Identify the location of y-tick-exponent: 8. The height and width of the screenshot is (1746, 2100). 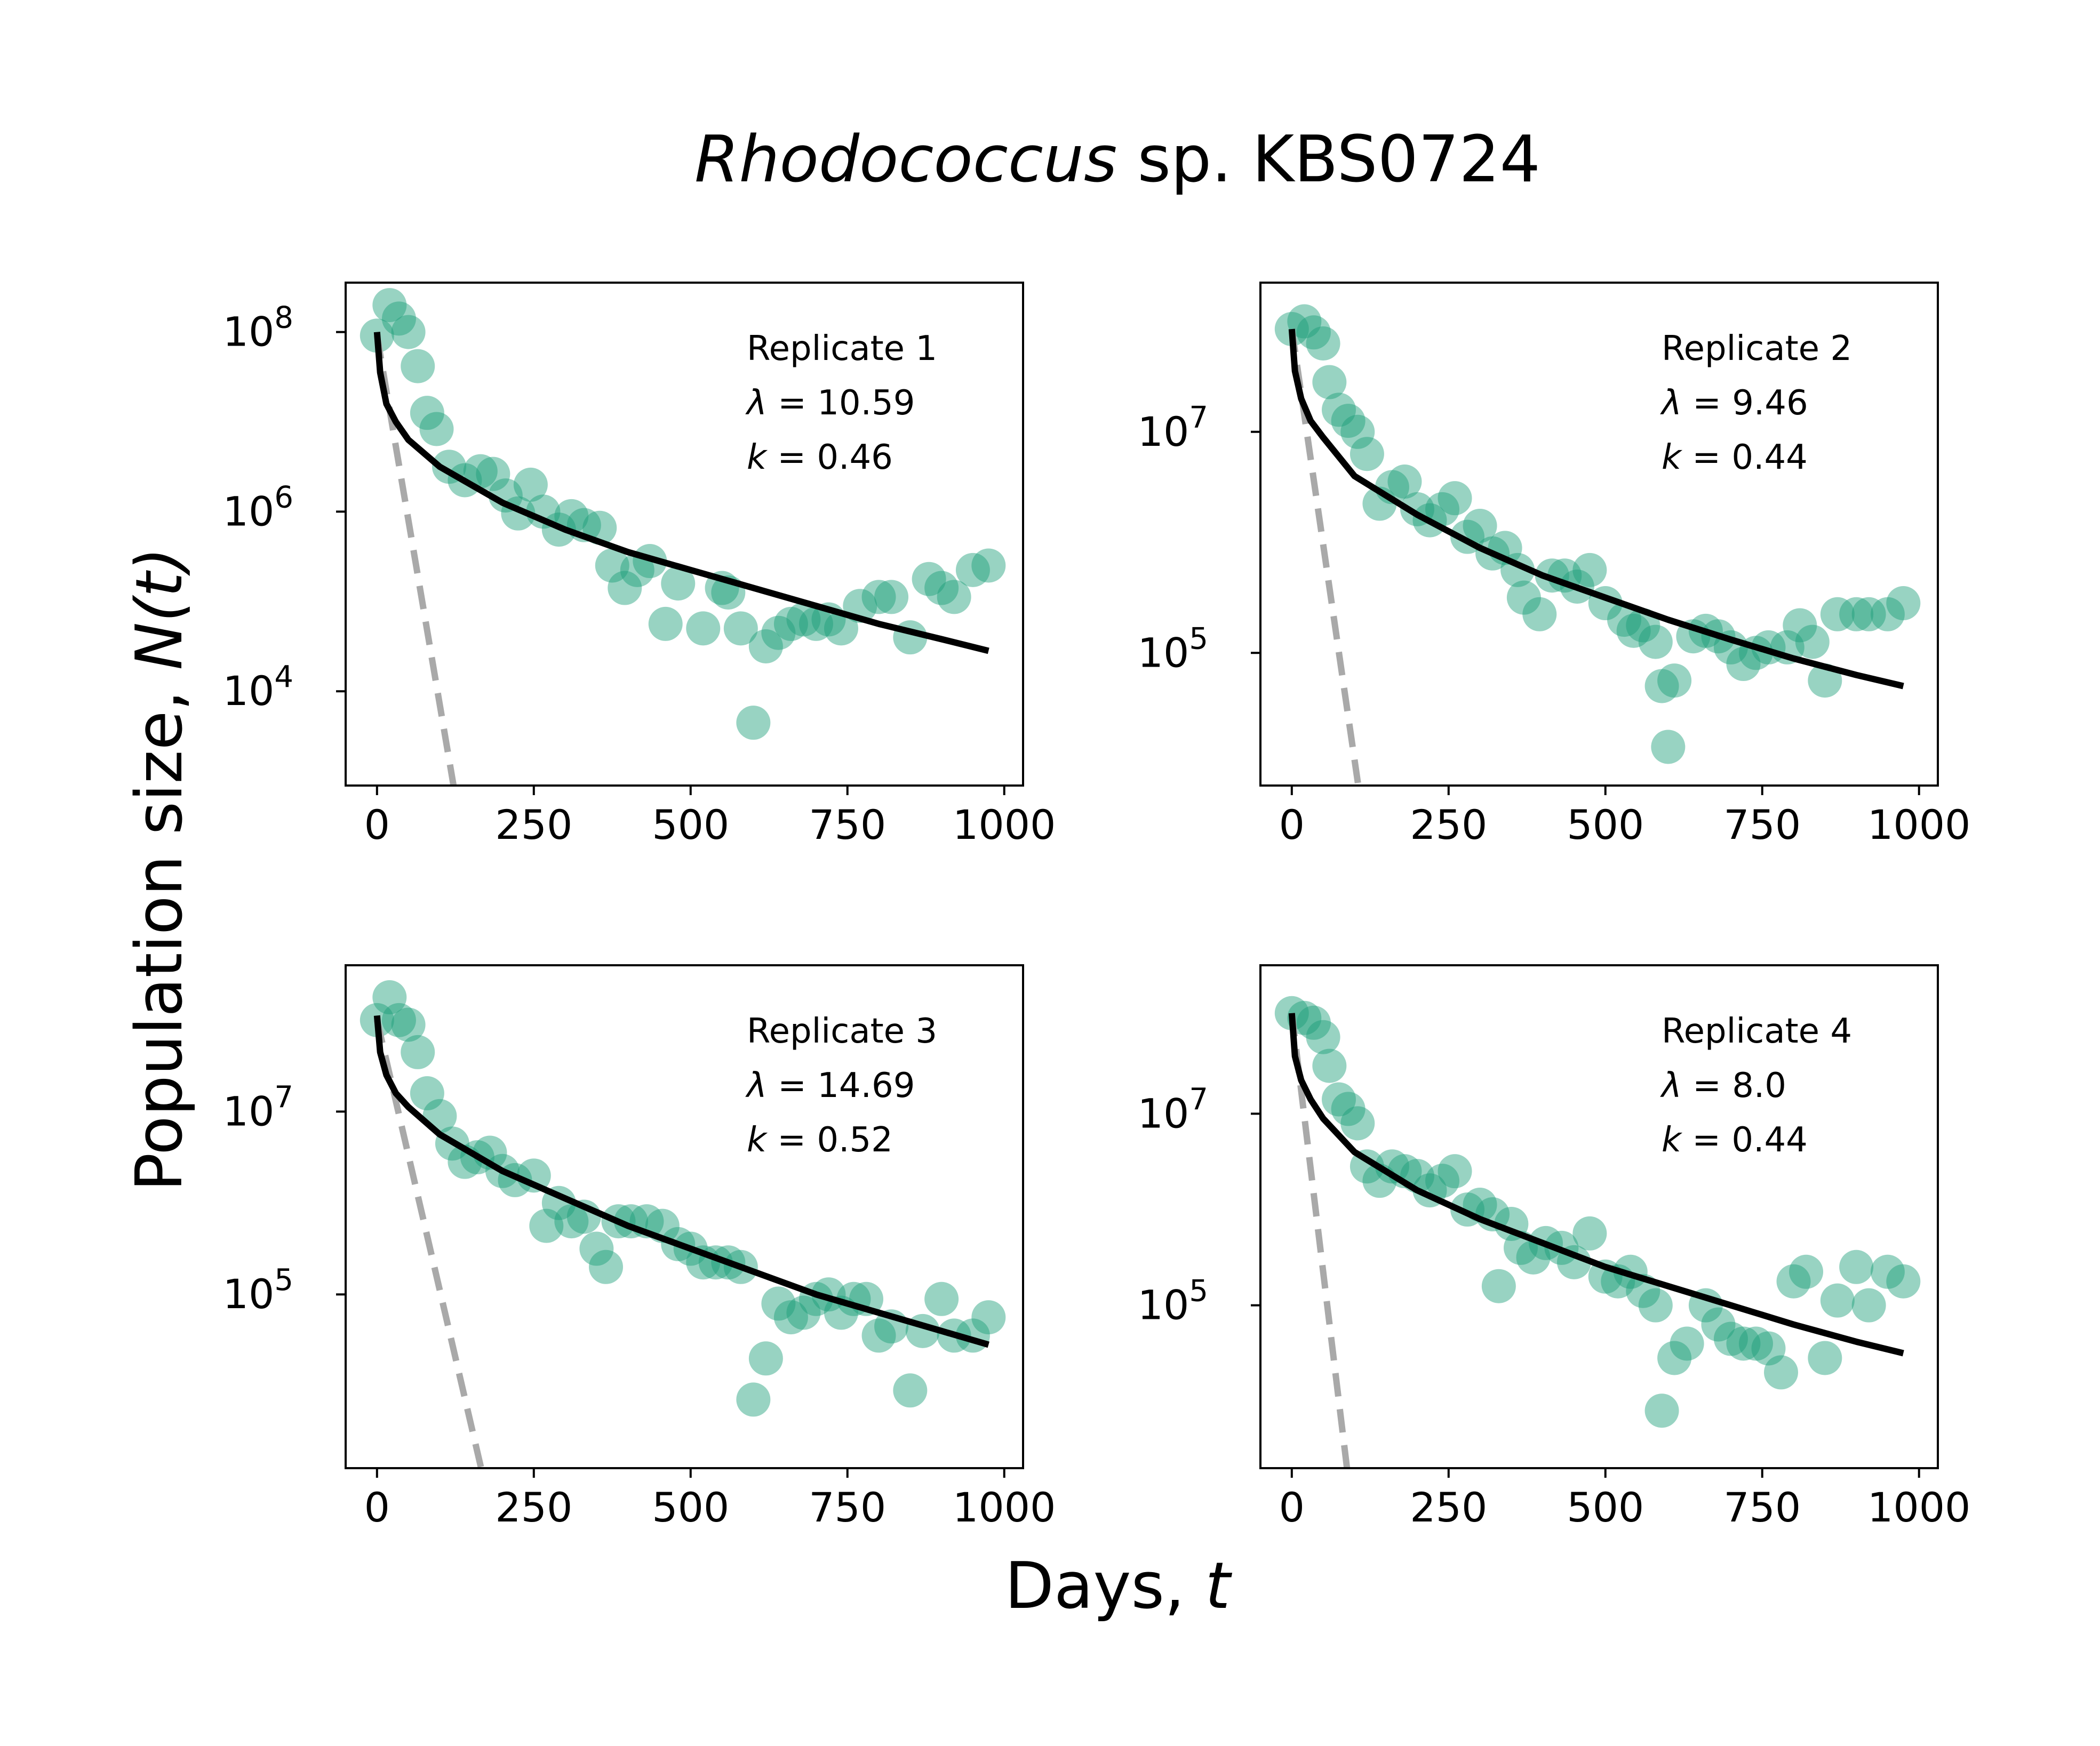
(283, 318).